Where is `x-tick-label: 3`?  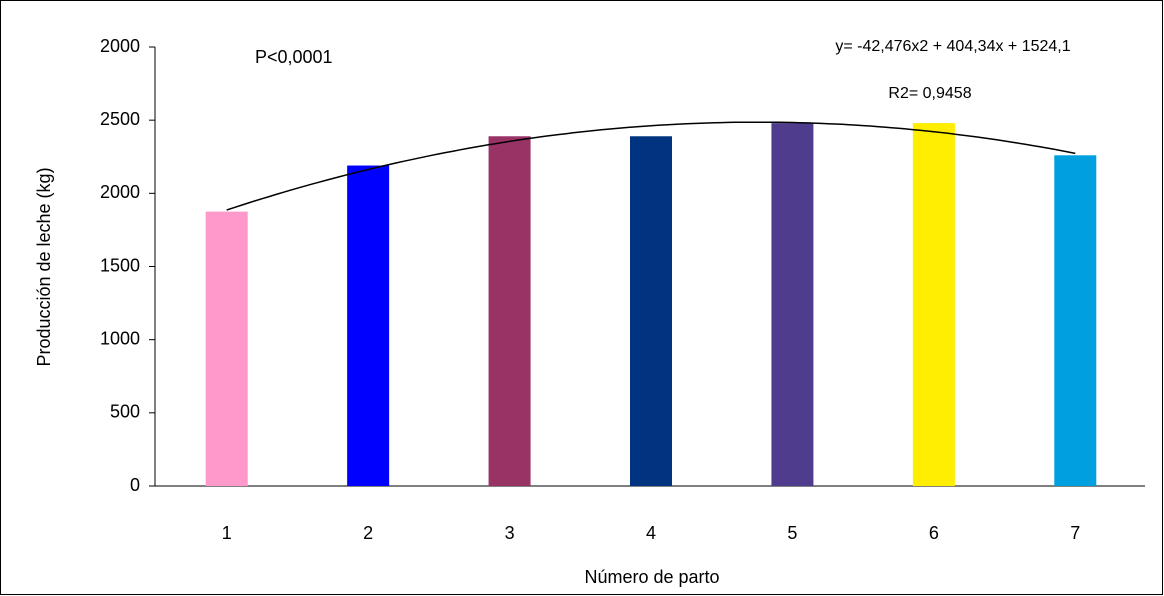
x-tick-label: 3 is located at coordinates (510, 533).